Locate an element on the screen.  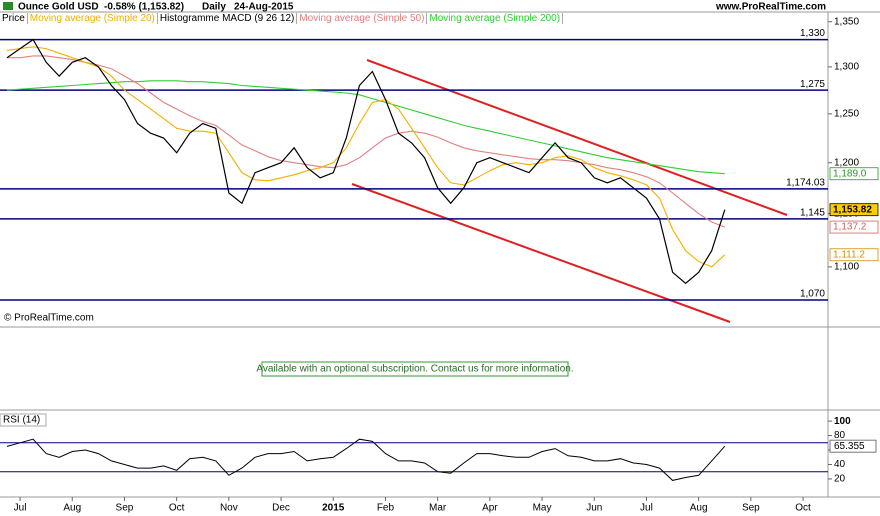
notice-box is located at coordinates (415, 369).